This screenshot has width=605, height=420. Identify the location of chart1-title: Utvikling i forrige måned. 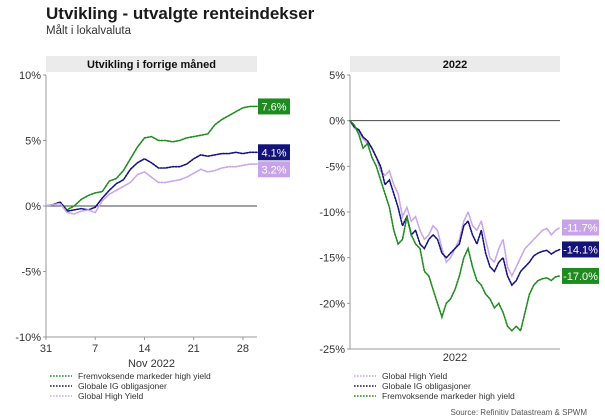
(151, 65).